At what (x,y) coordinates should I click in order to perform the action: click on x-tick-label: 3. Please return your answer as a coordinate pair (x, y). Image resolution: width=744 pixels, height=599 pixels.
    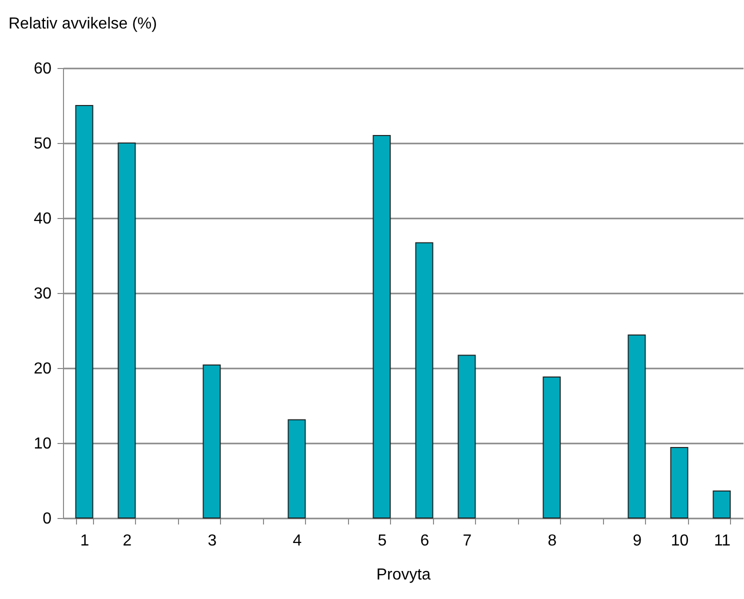
    Looking at the image, I should click on (212, 541).